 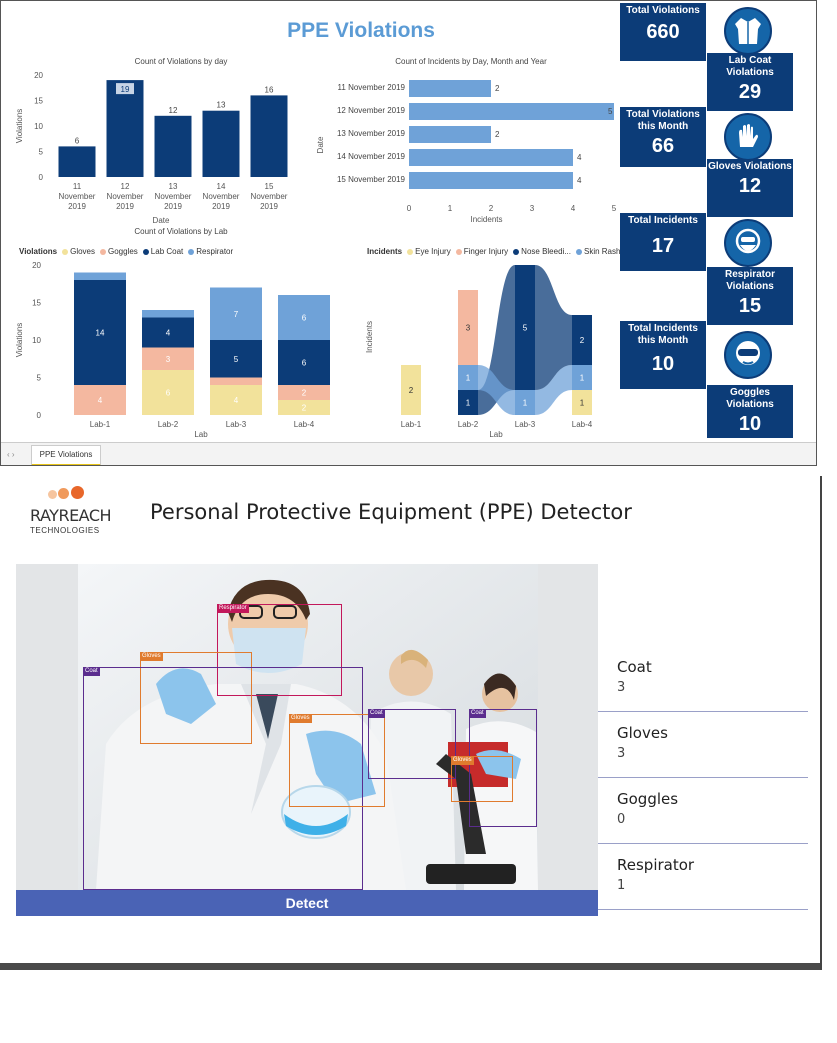 What do you see at coordinates (433, 251) in the screenshot?
I see `legend-label: Eye Injury` at bounding box center [433, 251].